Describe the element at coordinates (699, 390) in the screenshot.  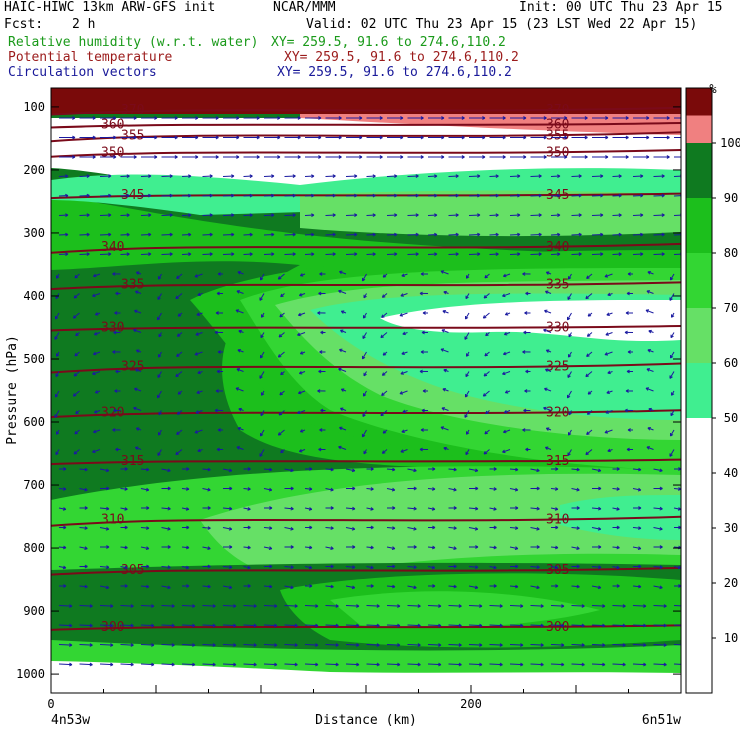
I see `colorbar-frame` at that location.